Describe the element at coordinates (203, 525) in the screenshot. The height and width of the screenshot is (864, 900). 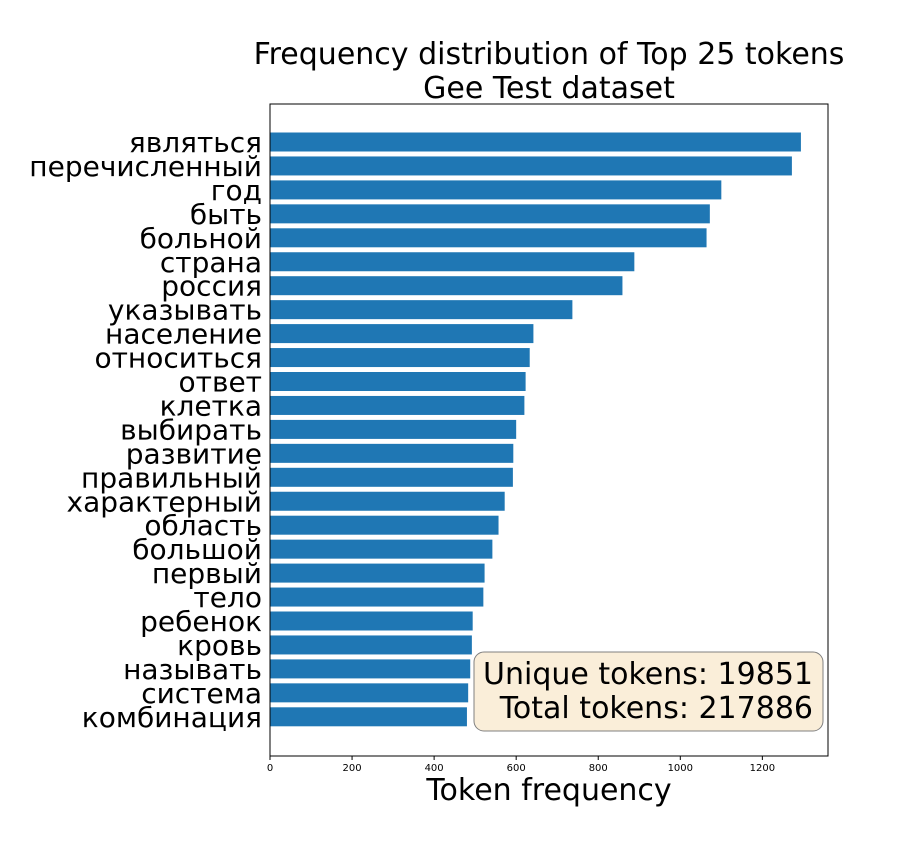
I see `category-label: область` at that location.